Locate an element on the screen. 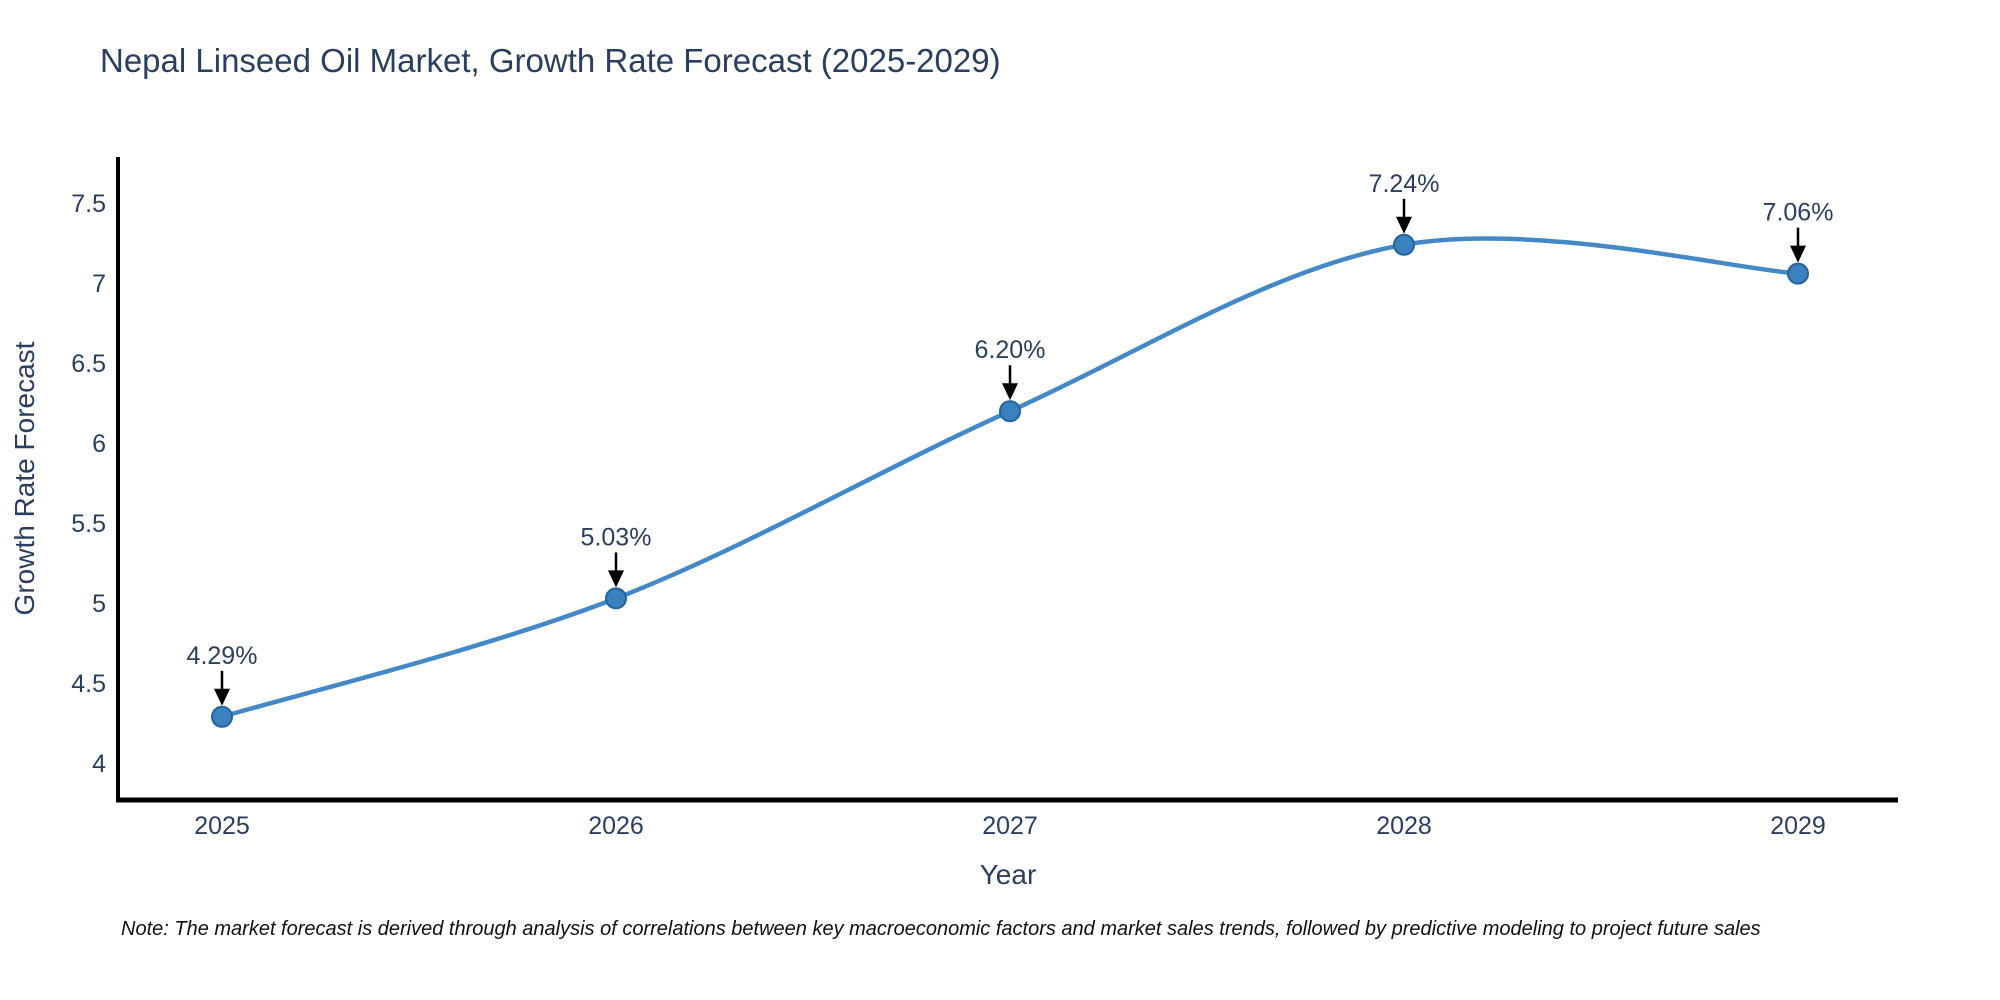 This screenshot has width=2000, height=1000. y-tick-label: 7.5 is located at coordinates (88, 204).